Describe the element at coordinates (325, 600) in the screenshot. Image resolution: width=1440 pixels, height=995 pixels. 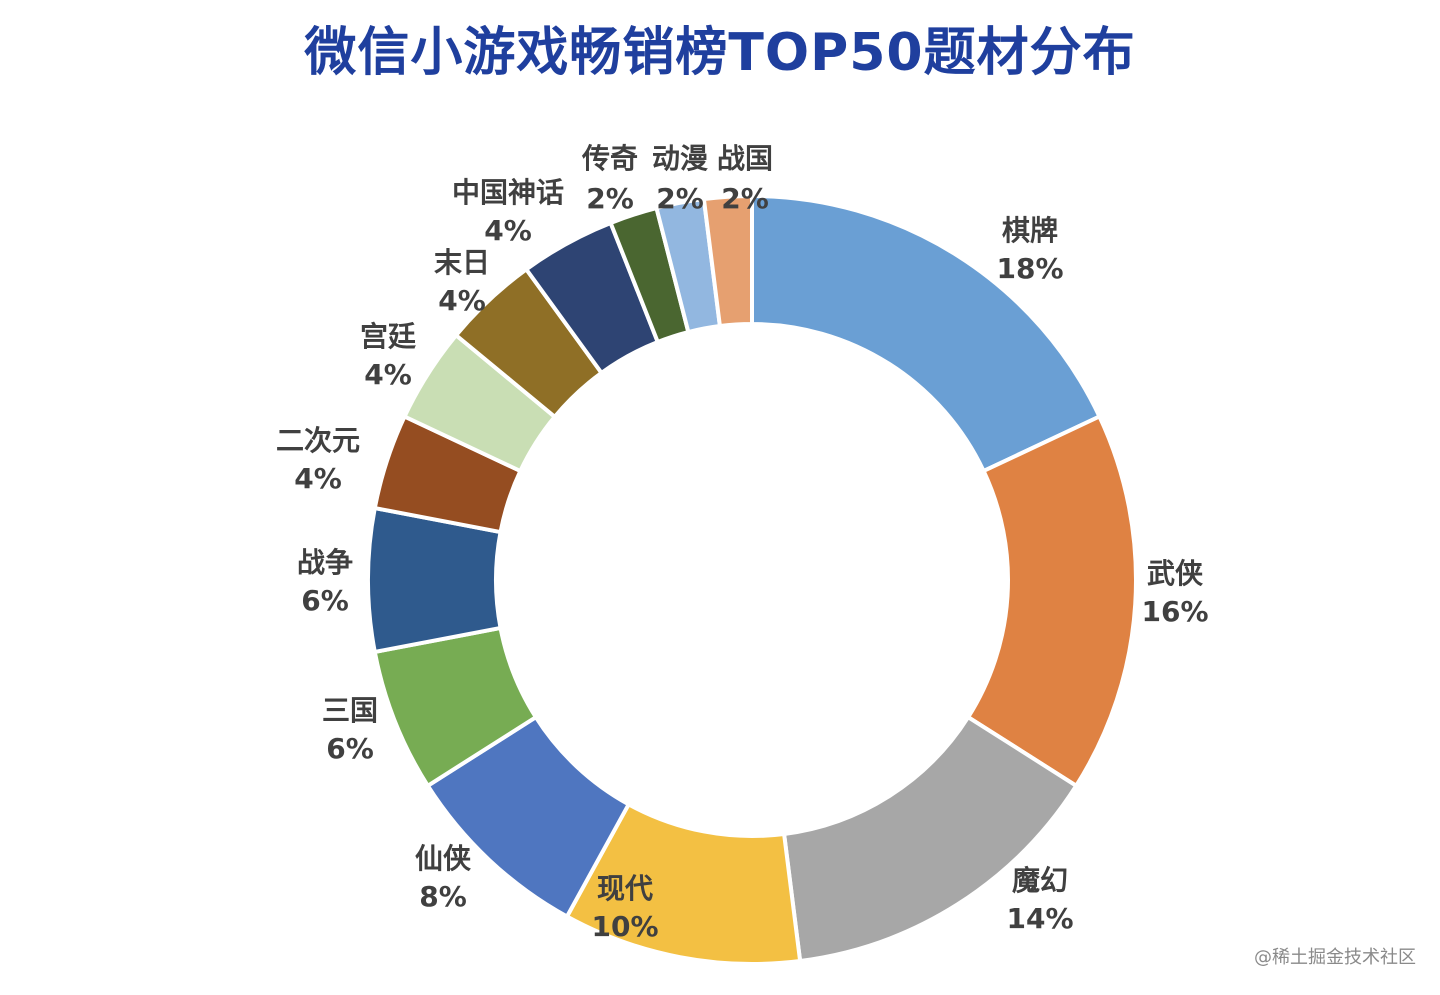
I see `slice-label-value-6: 6%` at that location.